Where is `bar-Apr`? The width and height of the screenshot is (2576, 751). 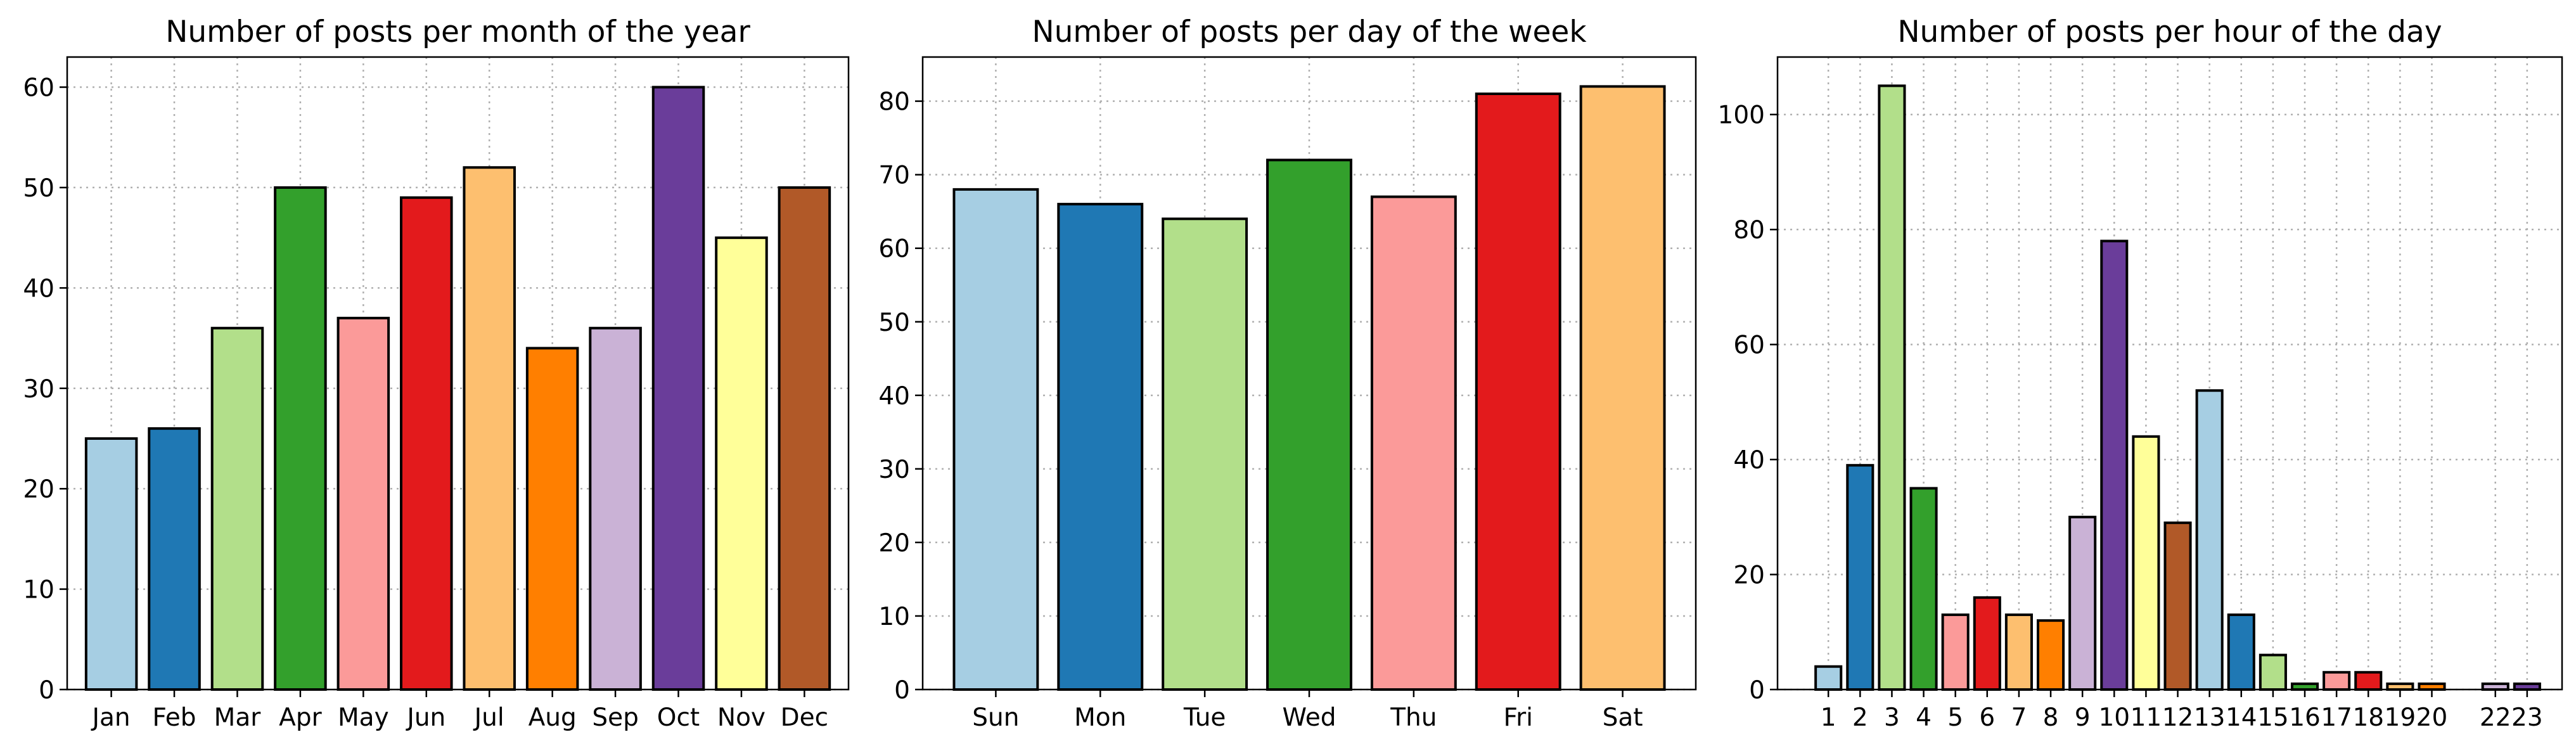 bar-Apr is located at coordinates (300, 438).